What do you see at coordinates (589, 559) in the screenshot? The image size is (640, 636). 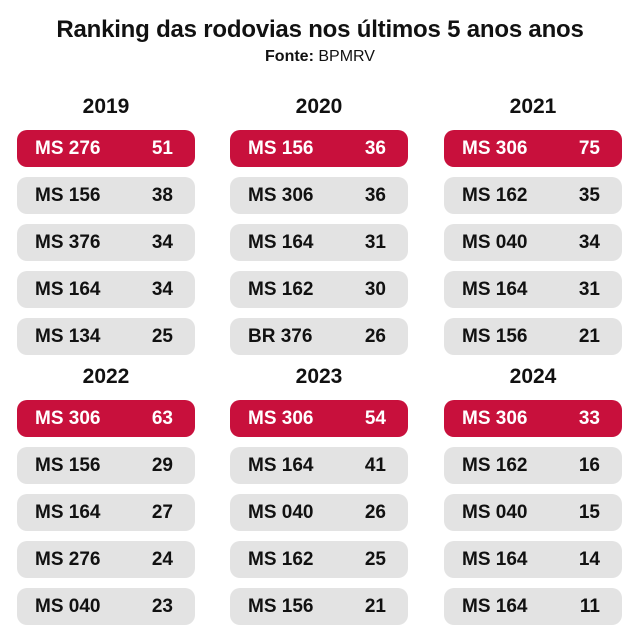 I see `accident-count: 14` at bounding box center [589, 559].